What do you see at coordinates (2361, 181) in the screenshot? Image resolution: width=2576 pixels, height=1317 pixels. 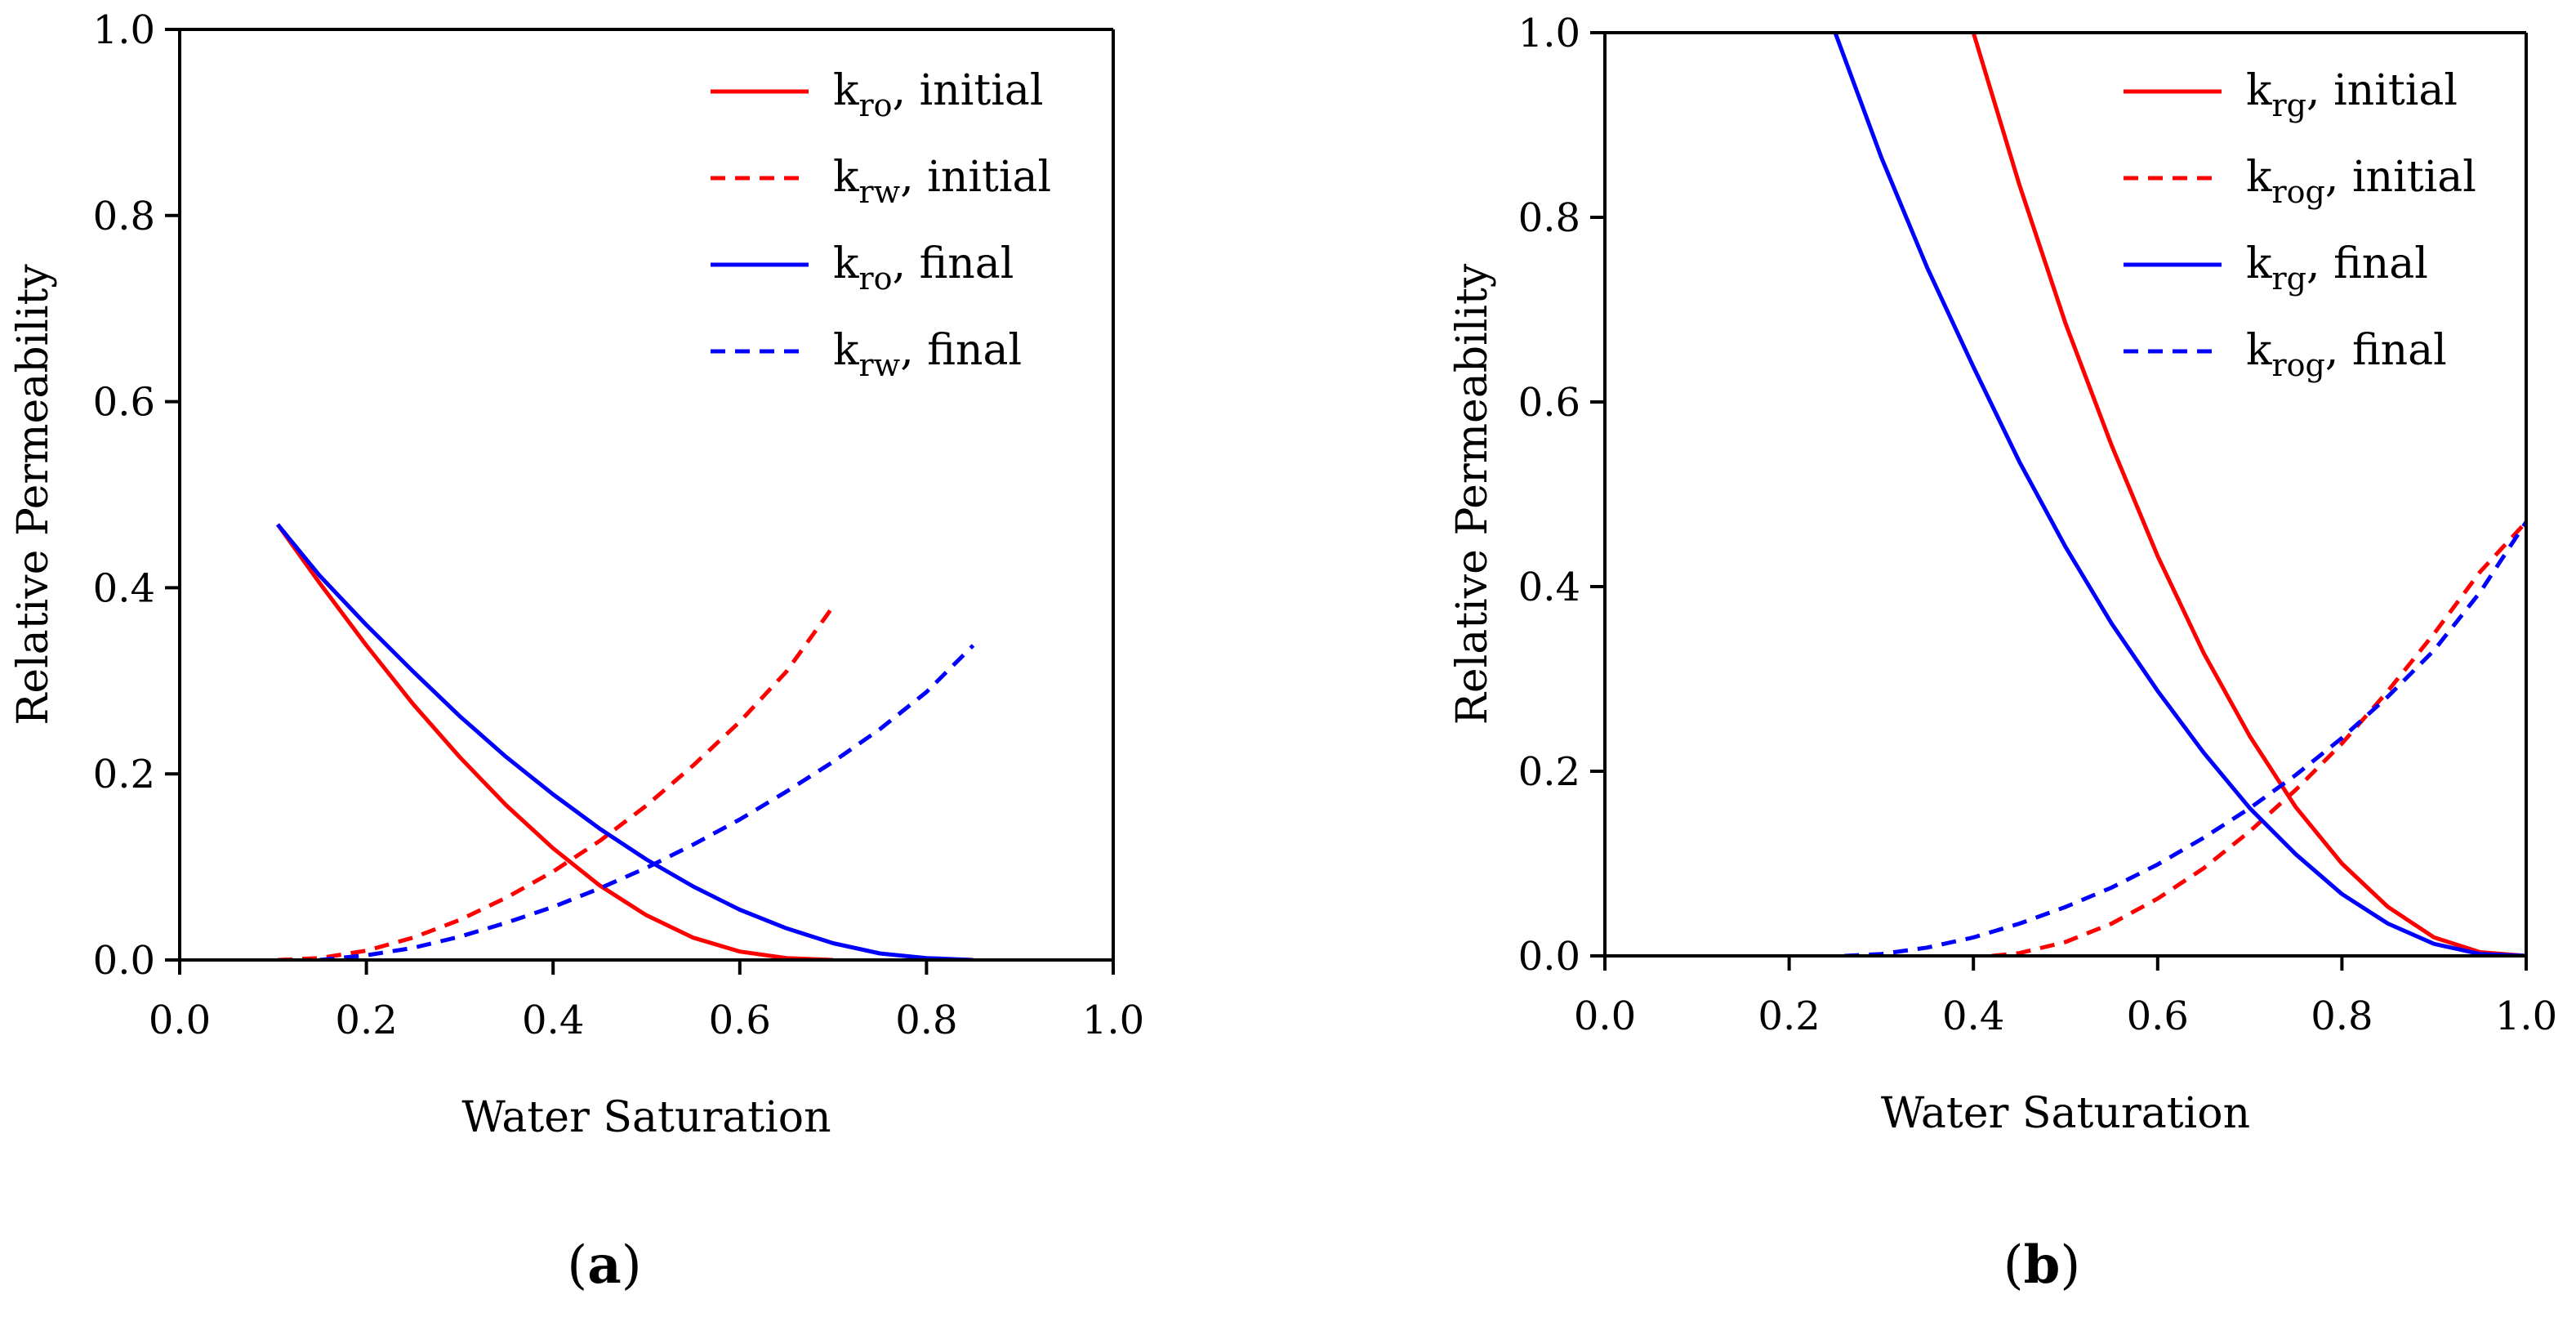 I see `legend-entry: krog, initial` at bounding box center [2361, 181].